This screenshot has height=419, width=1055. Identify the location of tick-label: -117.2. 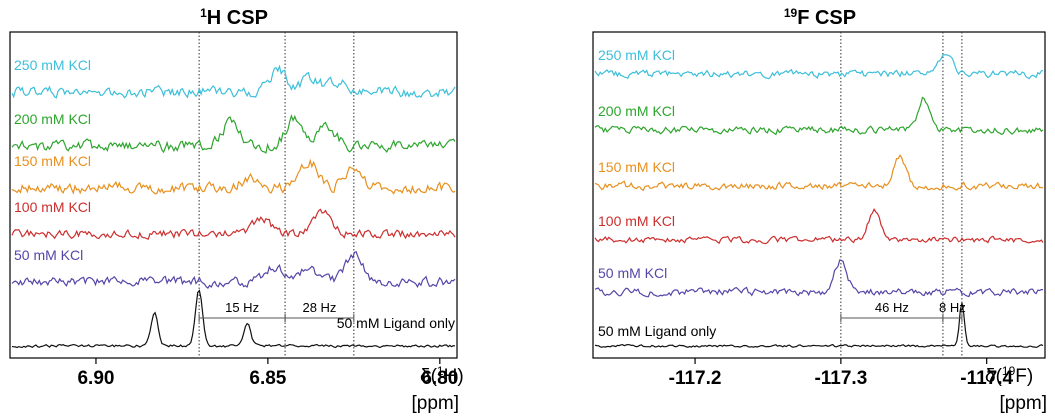
(695, 378).